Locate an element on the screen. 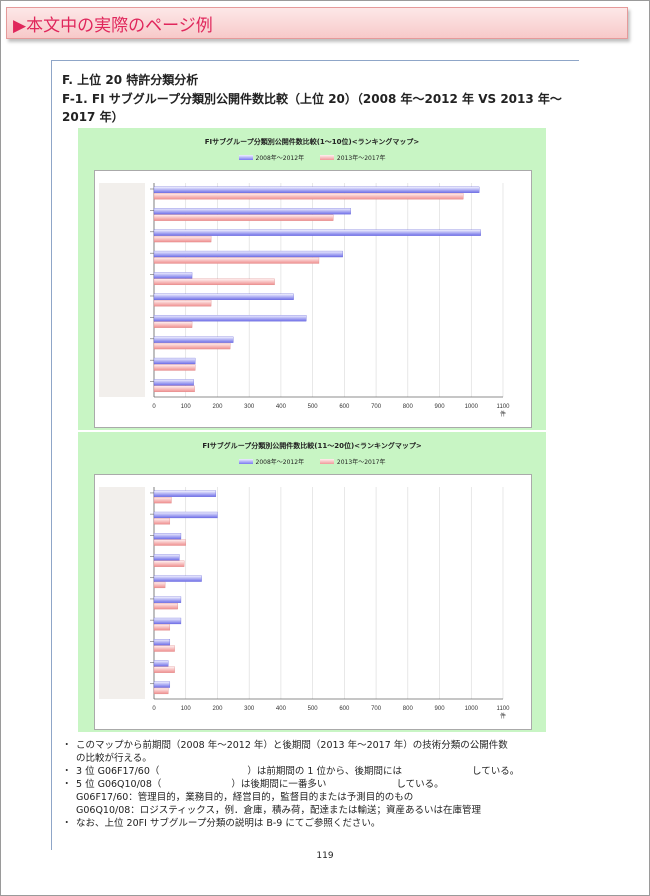 This screenshot has width=650, height=896. section-heading: F. 上位 20 特許分類分析 is located at coordinates (130, 80).